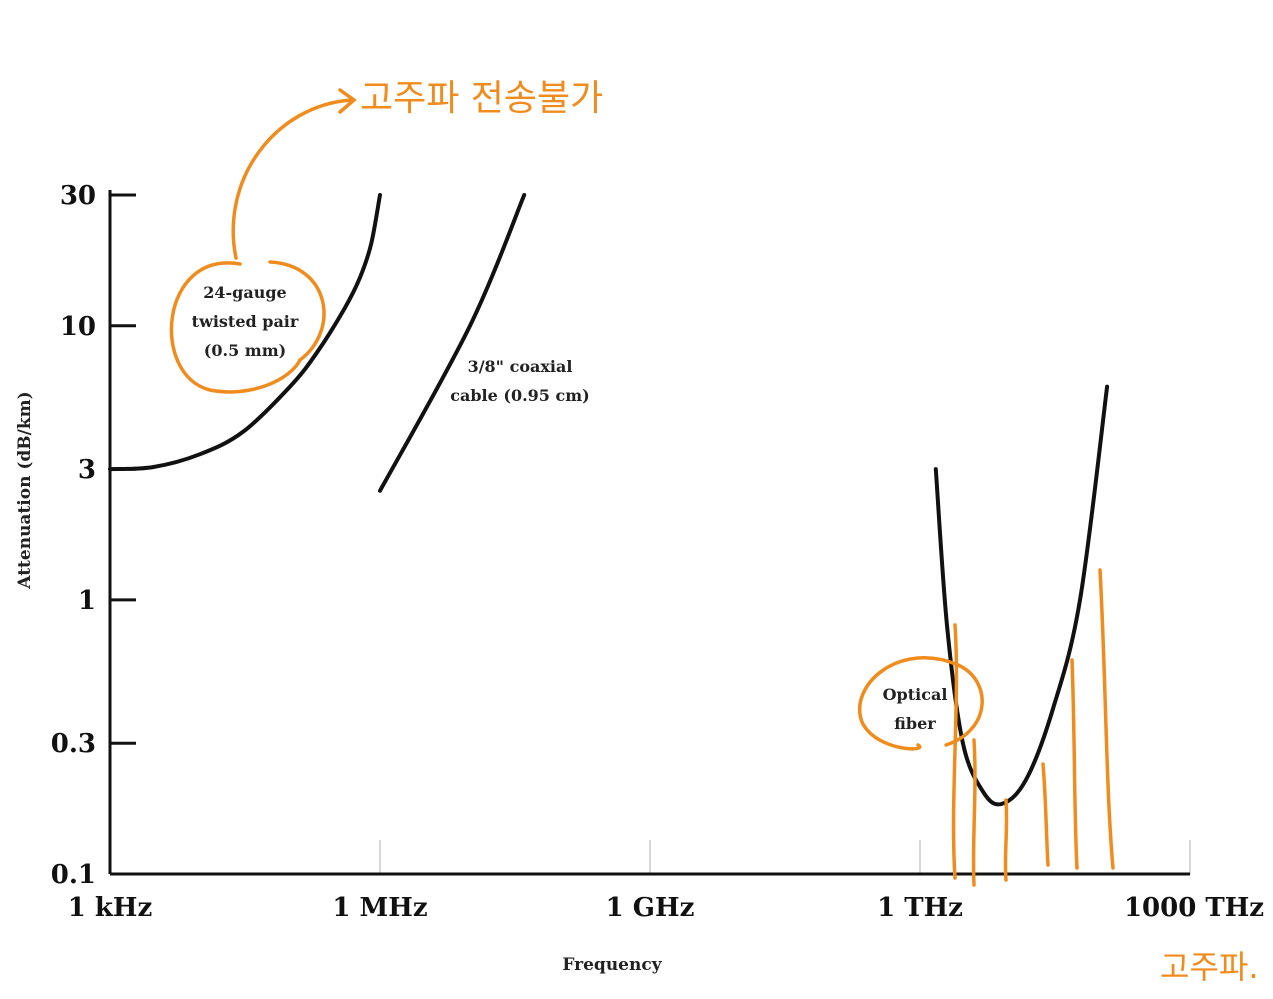 The height and width of the screenshot is (999, 1273). What do you see at coordinates (1209, 967) in the screenshot?
I see `annotation-corner-note: 고주파.` at bounding box center [1209, 967].